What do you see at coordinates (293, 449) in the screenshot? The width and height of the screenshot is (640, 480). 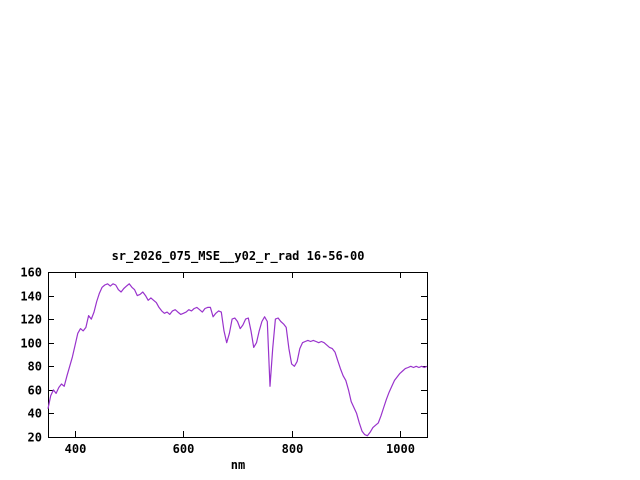 I see `x-tick-label: 800` at bounding box center [293, 449].